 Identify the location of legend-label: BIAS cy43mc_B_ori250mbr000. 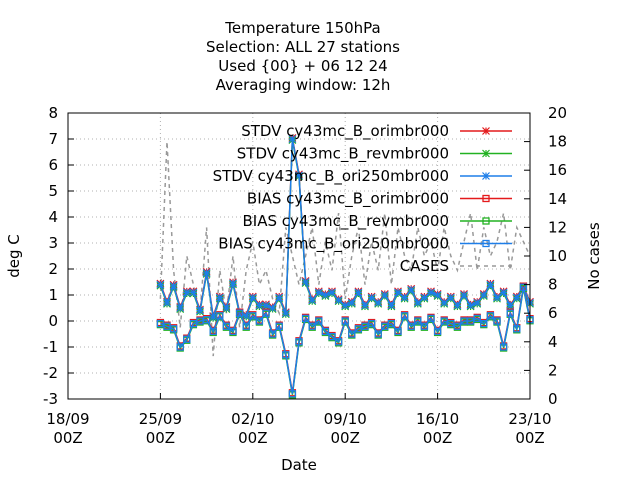
(333, 244).